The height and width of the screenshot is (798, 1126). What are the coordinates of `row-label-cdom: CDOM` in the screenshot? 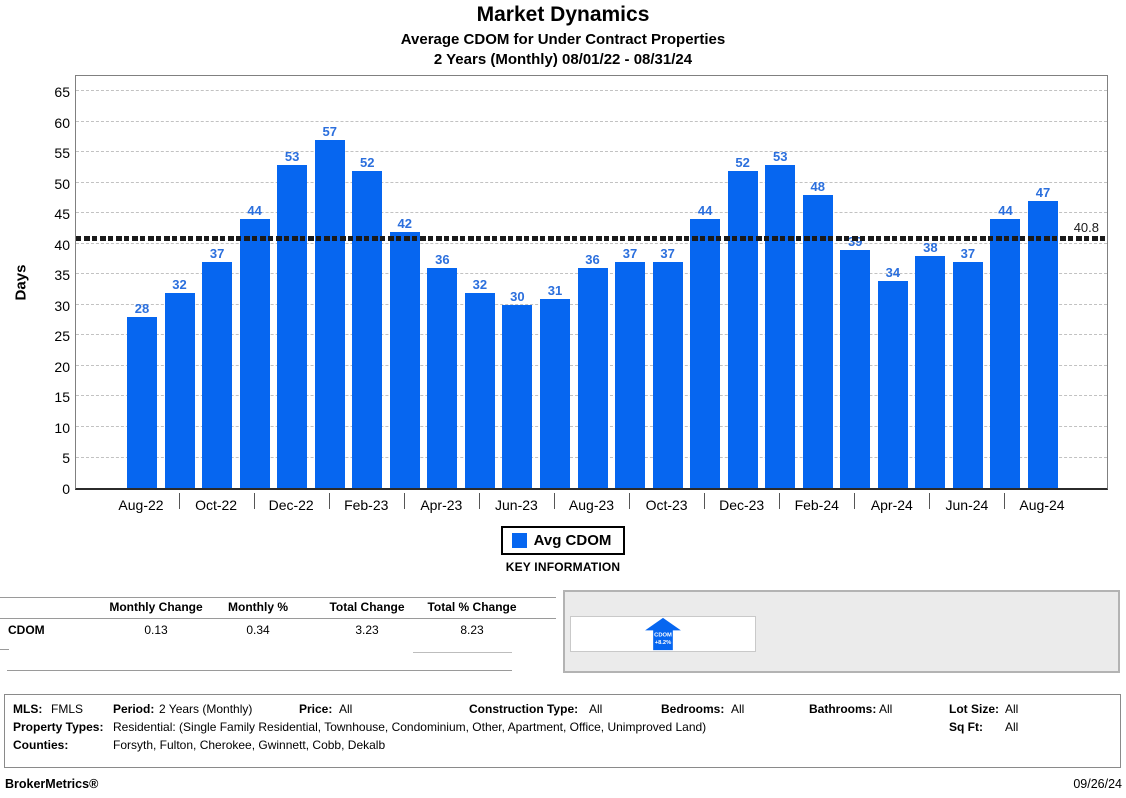 It's located at (26, 630).